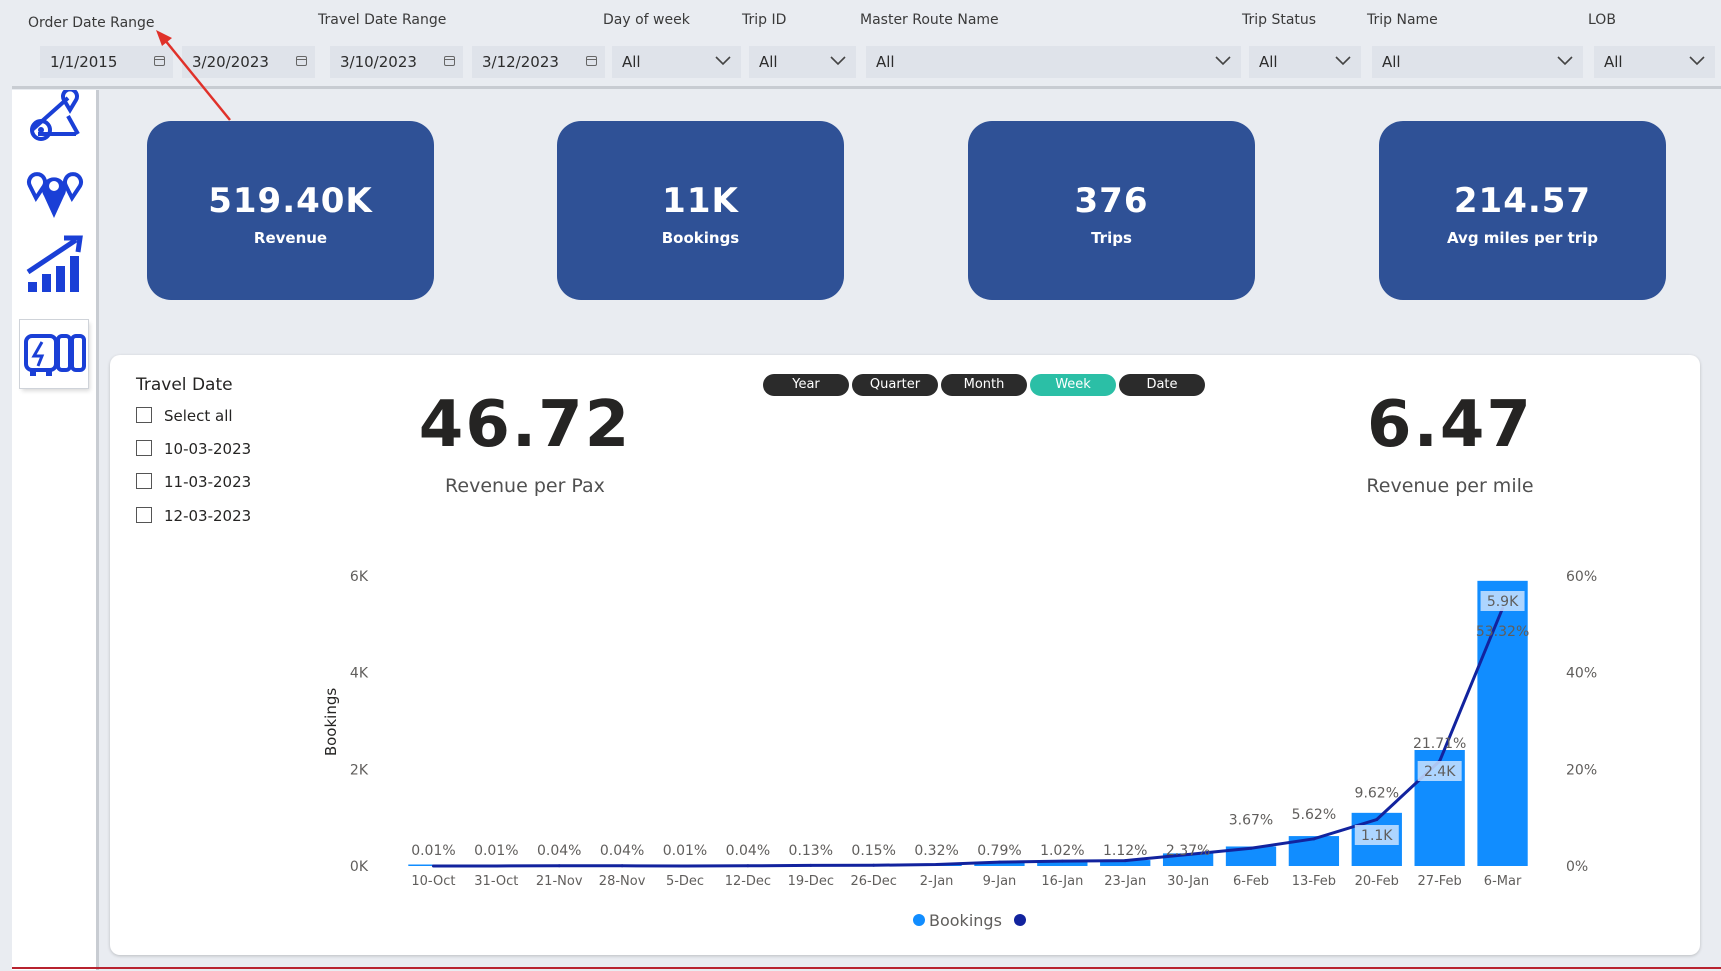 This screenshot has height=971, width=1721. What do you see at coordinates (290, 201) in the screenshot?
I see `kpi-value: 519.40K` at bounding box center [290, 201].